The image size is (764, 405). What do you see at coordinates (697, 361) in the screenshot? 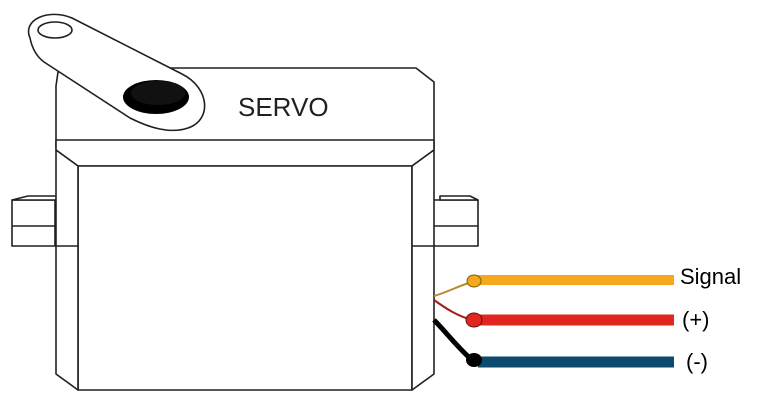
I see `ground-label: (-)` at bounding box center [697, 361].